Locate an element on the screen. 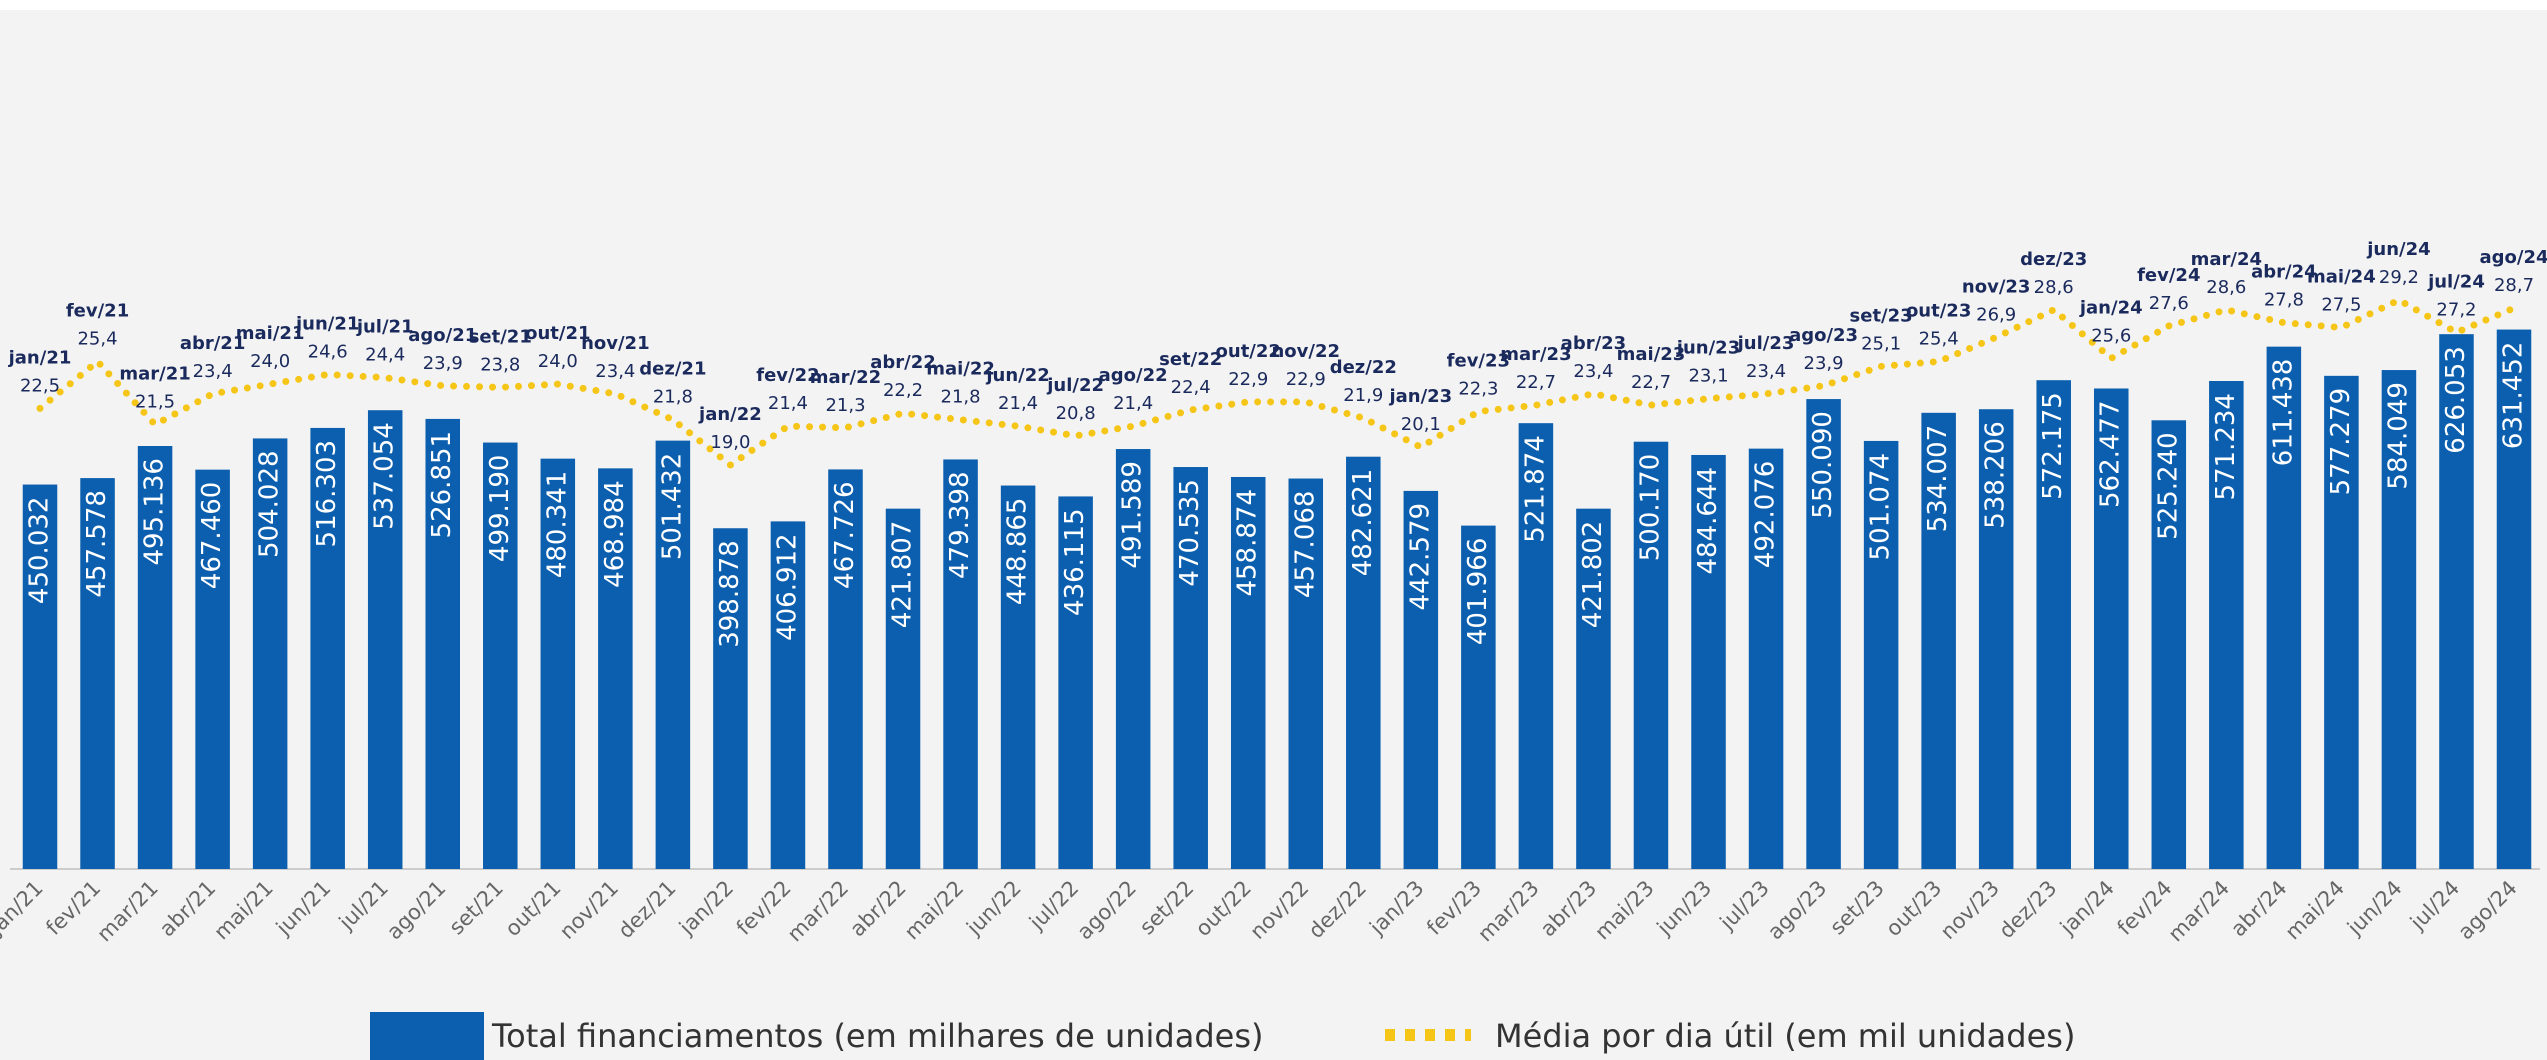  line-value-label: 22,7 is located at coordinates (1651, 382).